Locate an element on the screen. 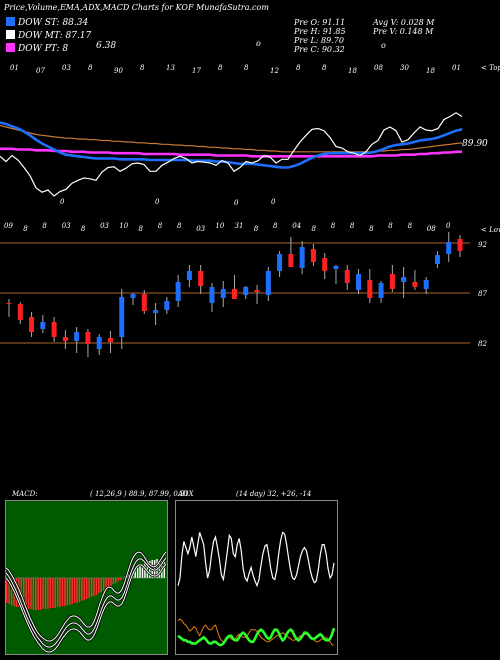 The width and height of the screenshot is (500, 660). candle-axis-label: 87 is located at coordinates (482, 294).